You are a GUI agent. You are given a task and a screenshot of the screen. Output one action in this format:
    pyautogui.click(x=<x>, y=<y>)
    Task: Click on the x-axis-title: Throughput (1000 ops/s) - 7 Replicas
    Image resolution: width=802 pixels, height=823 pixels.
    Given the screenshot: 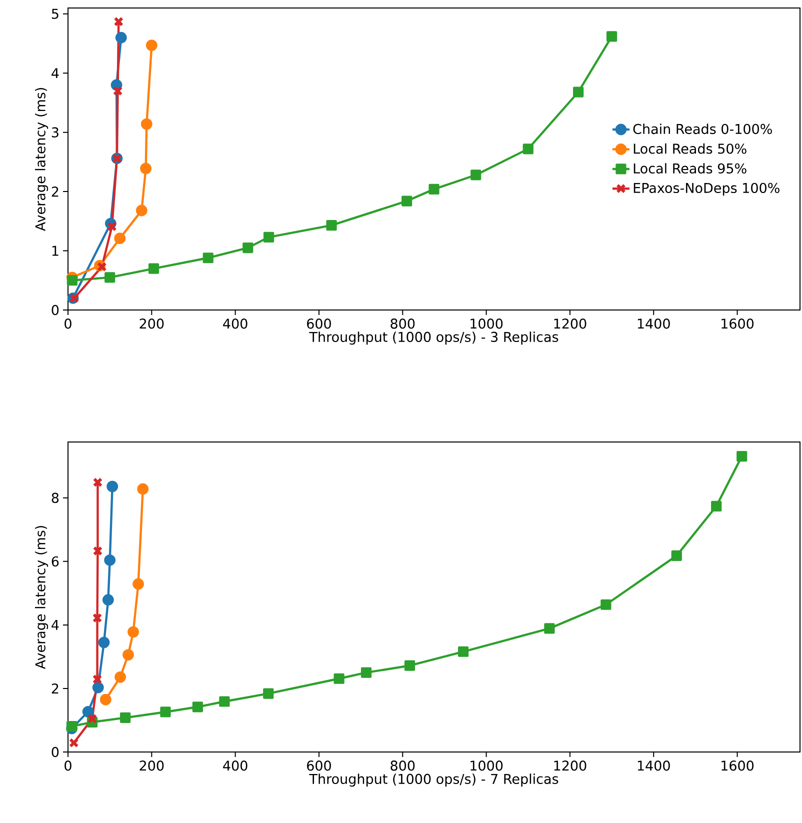 What is the action you would take?
    pyautogui.click(x=433, y=780)
    